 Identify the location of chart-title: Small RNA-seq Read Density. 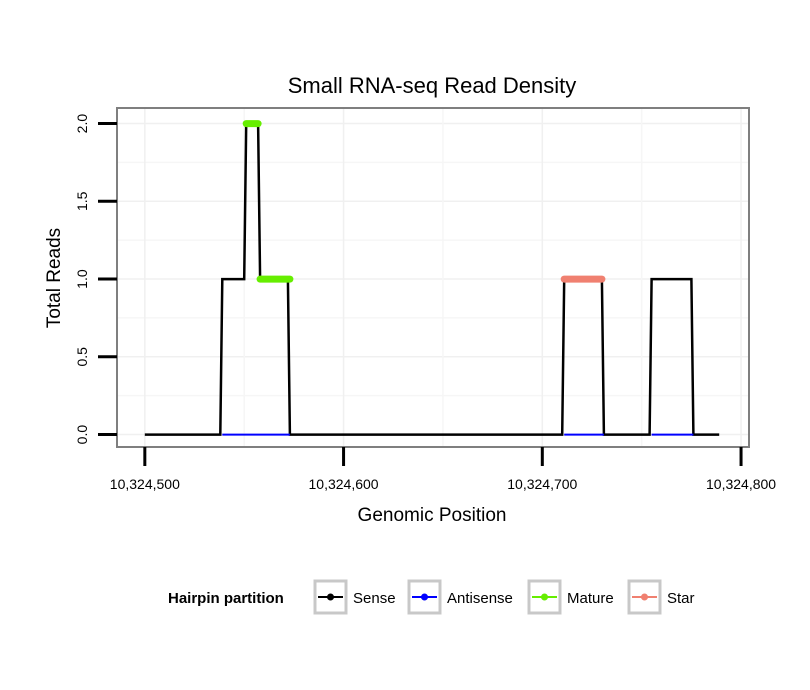
(432, 85).